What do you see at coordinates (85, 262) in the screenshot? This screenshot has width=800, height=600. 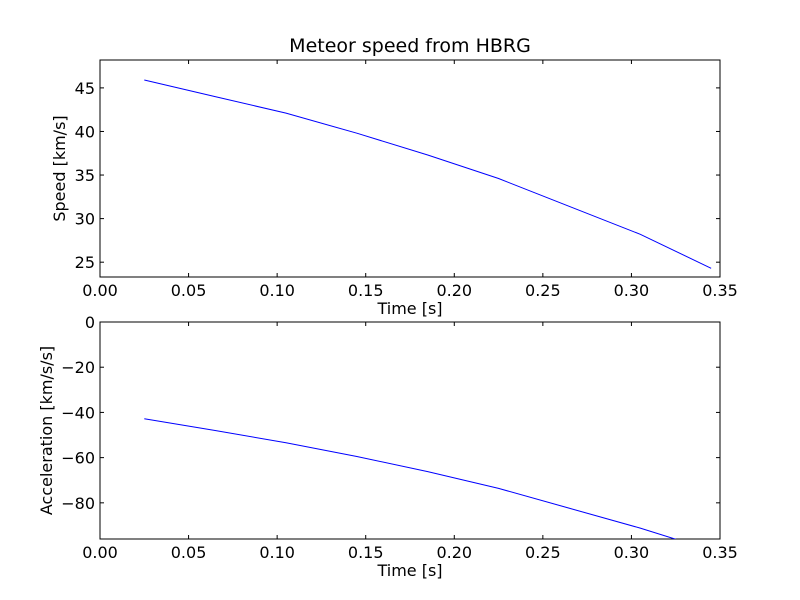 I see `y-tick-label: 25` at bounding box center [85, 262].